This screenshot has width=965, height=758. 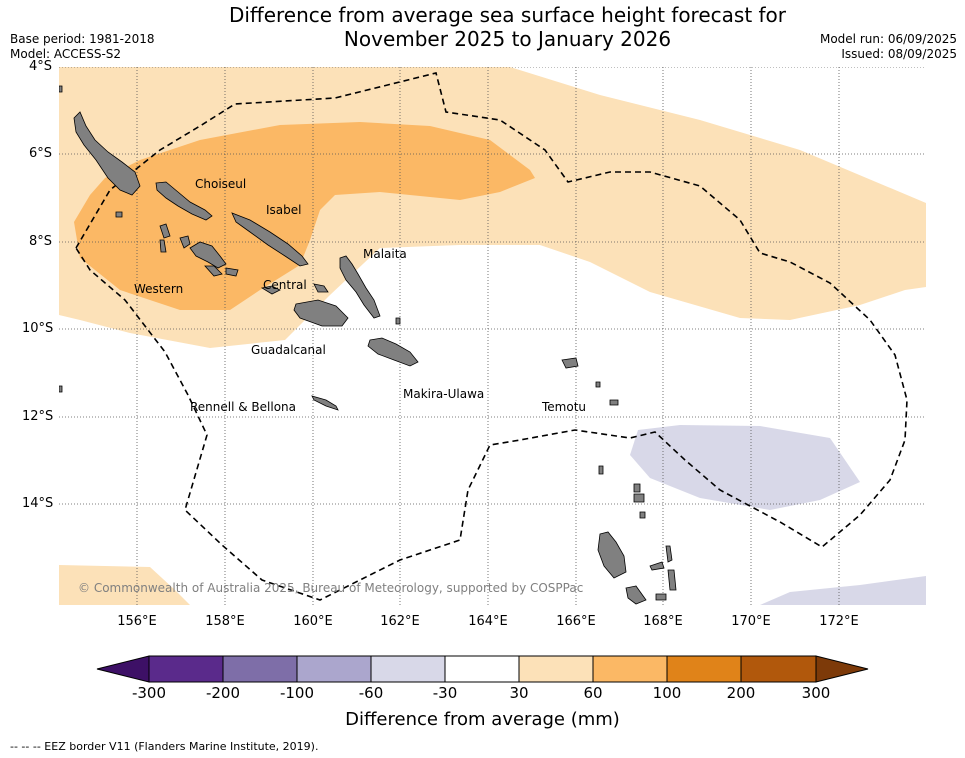 What do you see at coordinates (360, 287) in the screenshot?
I see `island-malaita` at bounding box center [360, 287].